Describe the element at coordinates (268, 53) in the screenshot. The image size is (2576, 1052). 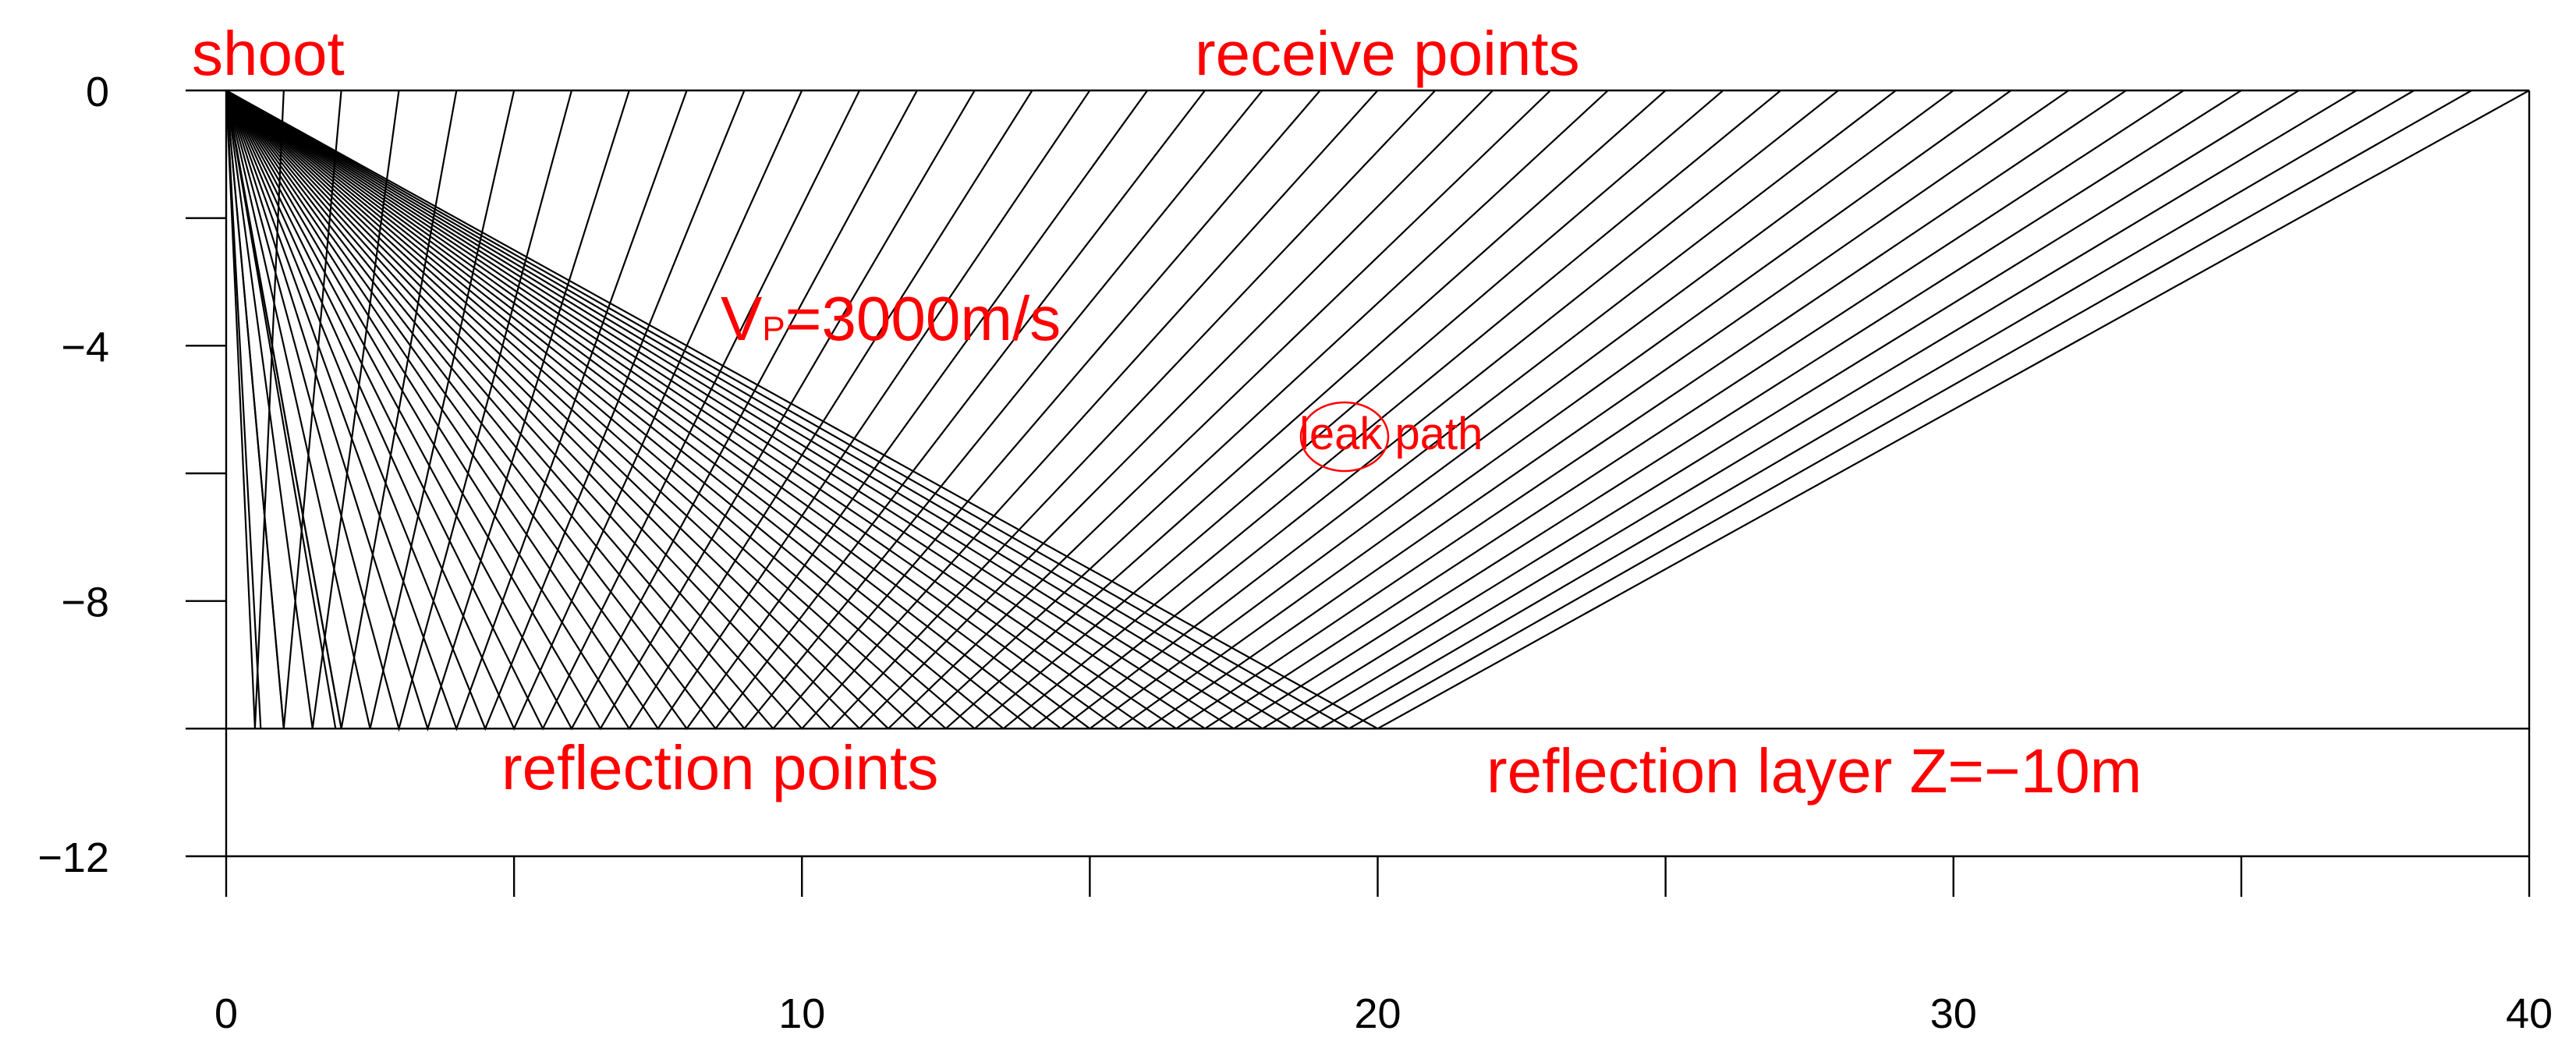
I see `shoot-label: shoot` at that location.